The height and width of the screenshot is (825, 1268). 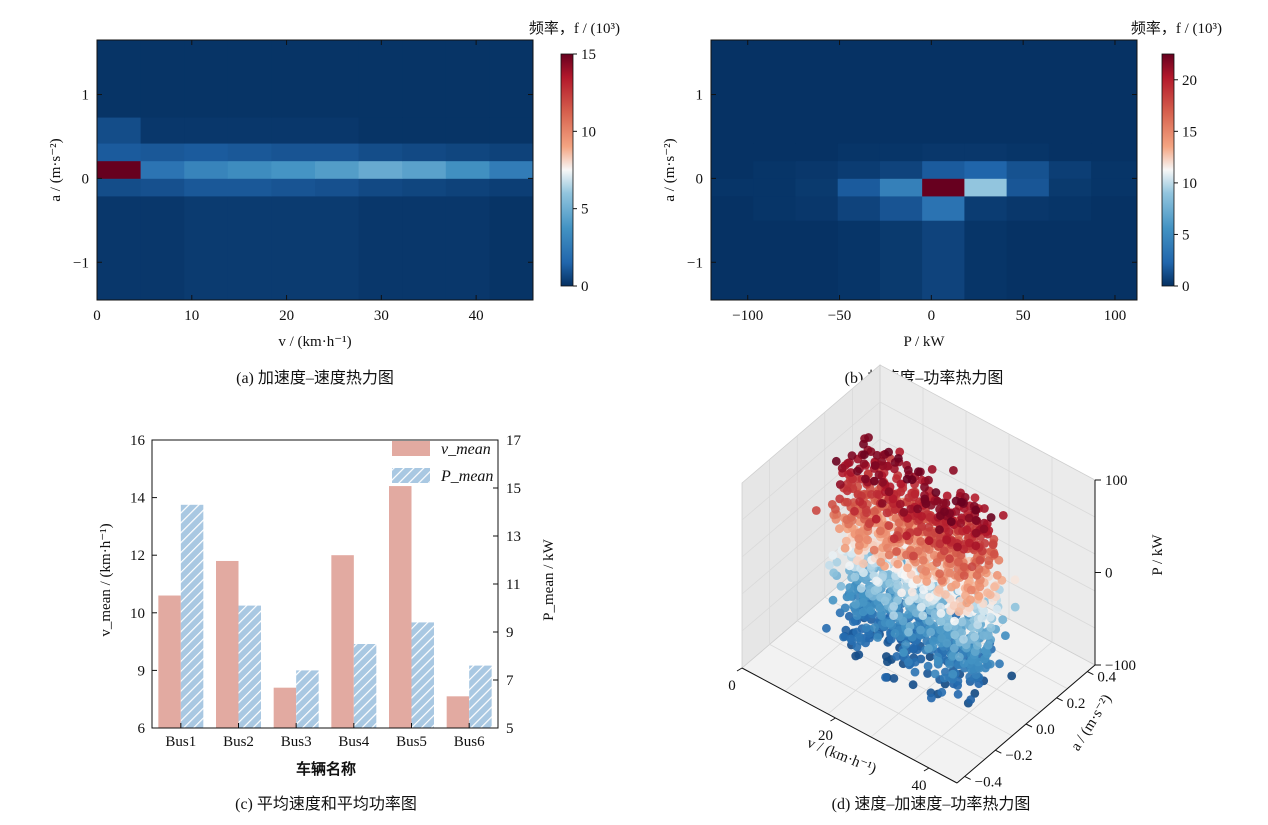 What do you see at coordinates (1120, 666) in the screenshot?
I see `z-tick-label: −100` at bounding box center [1120, 666].